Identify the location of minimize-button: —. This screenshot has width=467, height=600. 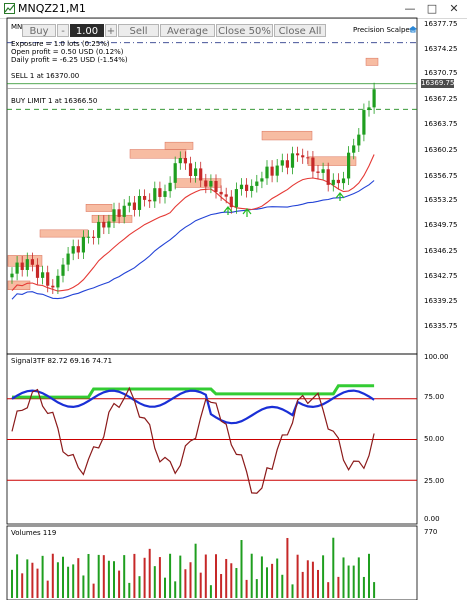
(410, 8).